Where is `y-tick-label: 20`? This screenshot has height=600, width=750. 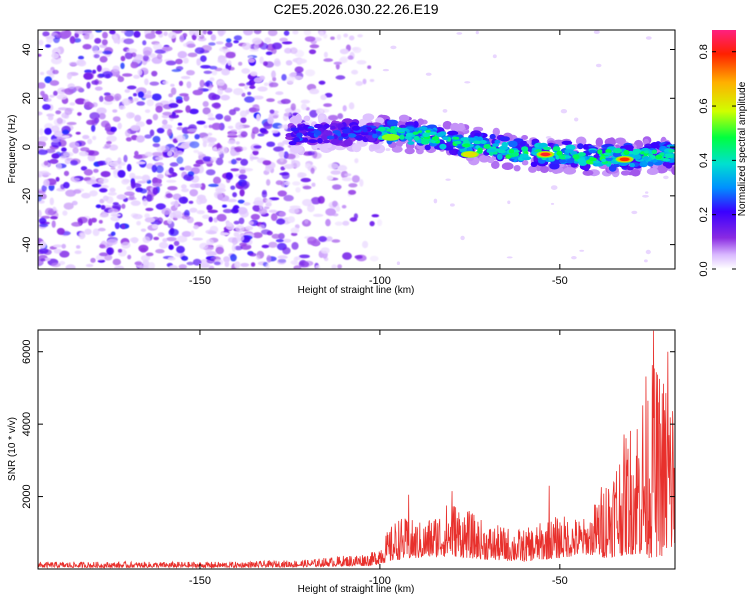
y-tick-label: 20 is located at coordinates (27, 98).